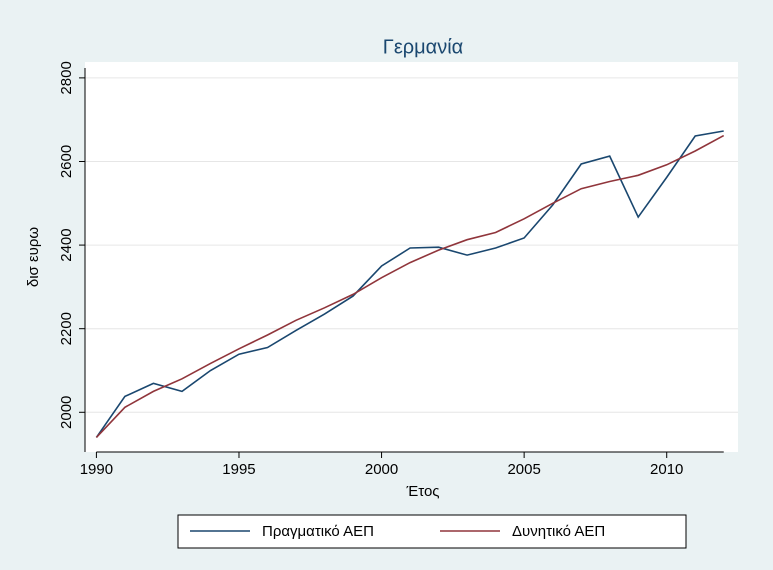 The image size is (773, 570). Describe the element at coordinates (66, 412) in the screenshot. I see `y-tick-label: 2000` at that location.